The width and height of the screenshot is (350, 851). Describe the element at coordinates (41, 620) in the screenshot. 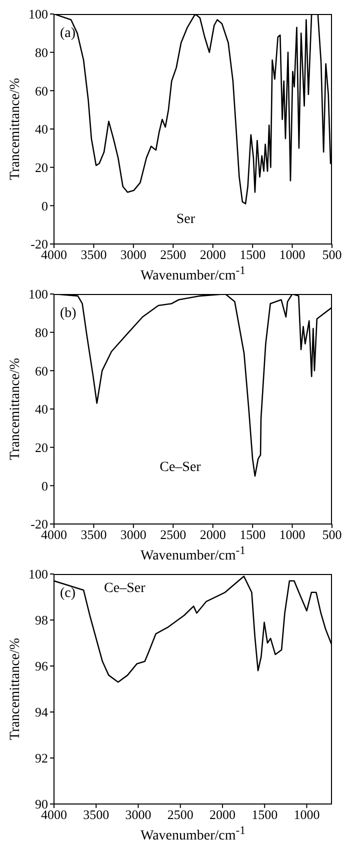

I see `y-tick-label: 98` at that location.